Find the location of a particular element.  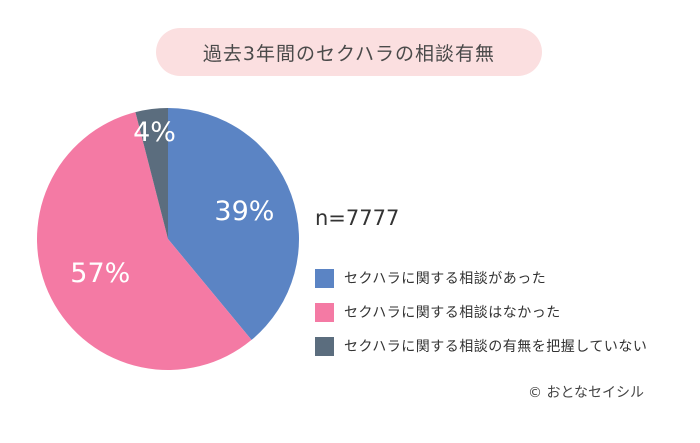

legend-label: セクハラに関する相談があった is located at coordinates (445, 279).